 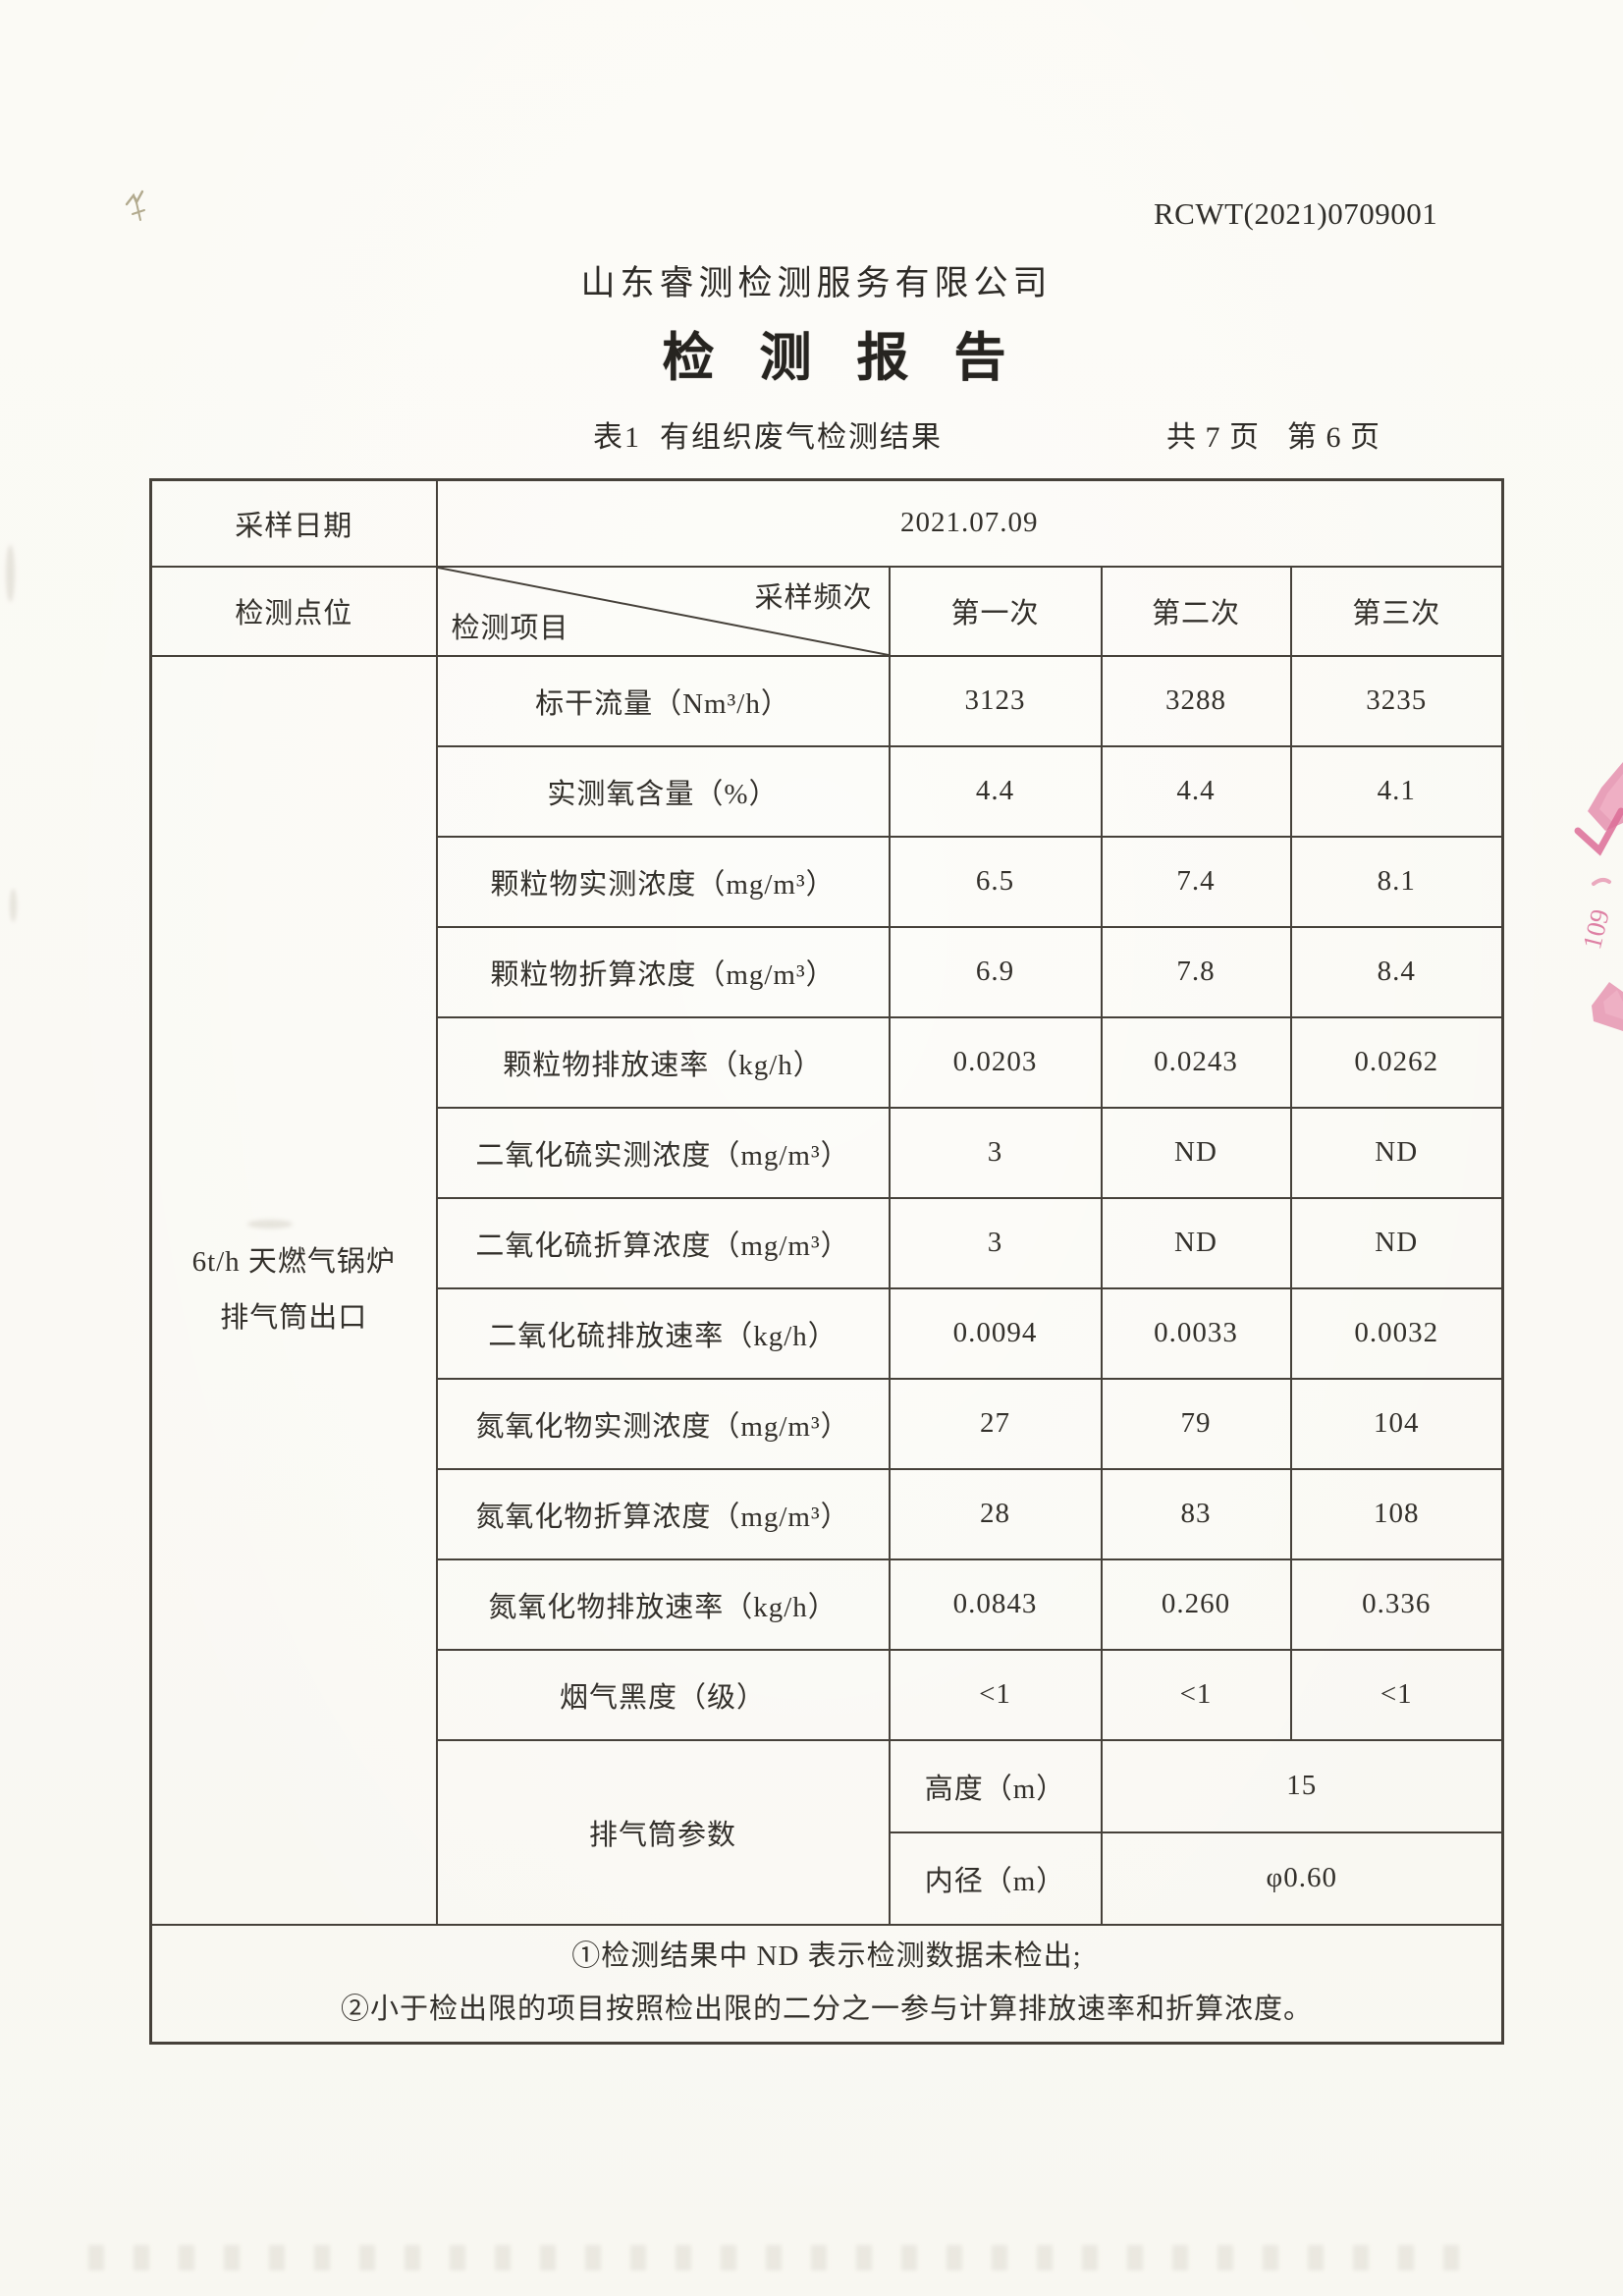 I want to click on item-label: 颗粒物排放速率（kg/h）, so click(x=663, y=1062).